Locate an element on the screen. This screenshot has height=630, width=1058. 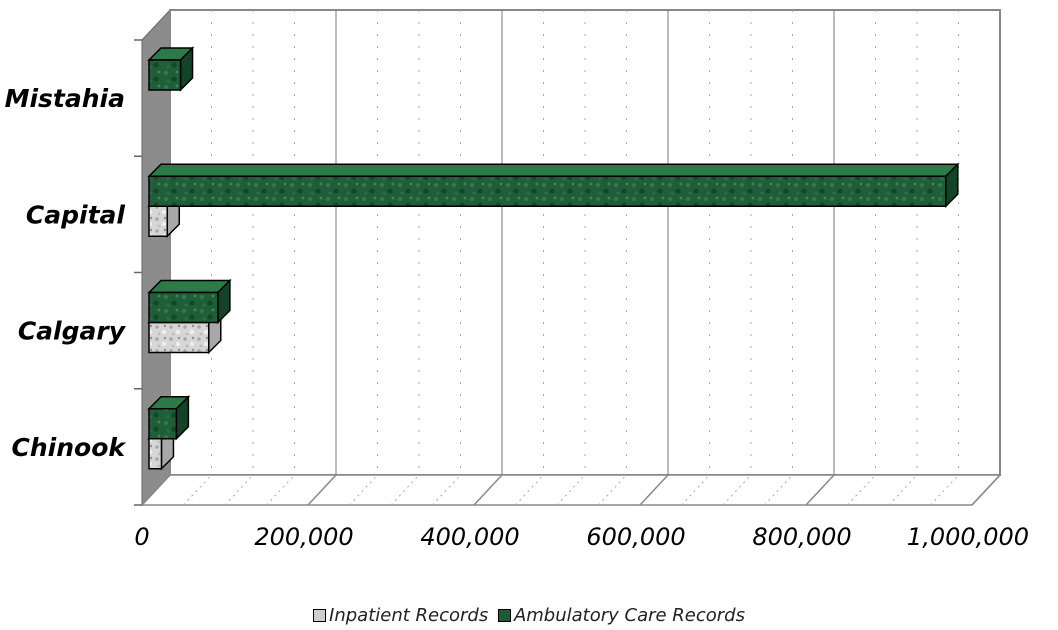
category-label: Capital is located at coordinates (76, 214).